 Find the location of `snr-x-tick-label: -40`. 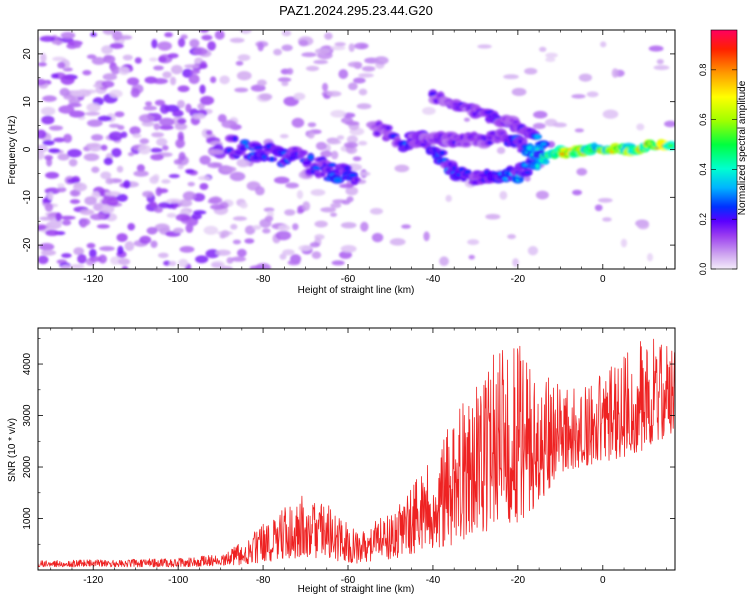

snr-x-tick-label: -40 is located at coordinates (433, 580).